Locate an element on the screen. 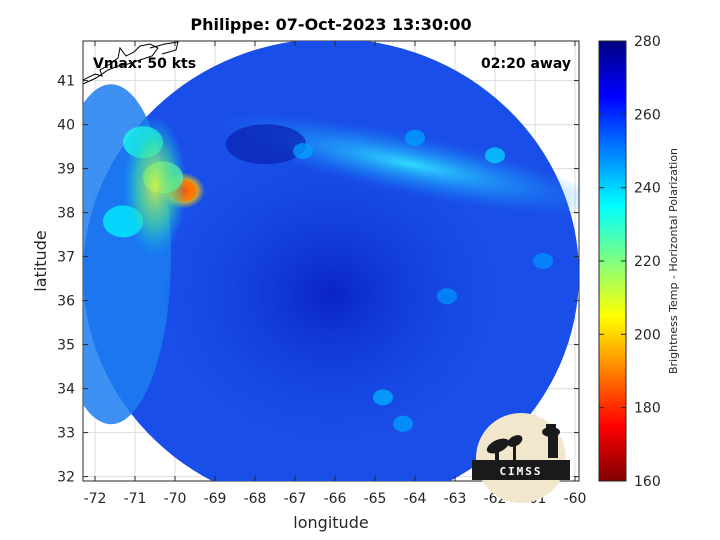 The image size is (720, 540). swath-band is located at coordinates (397, 164).